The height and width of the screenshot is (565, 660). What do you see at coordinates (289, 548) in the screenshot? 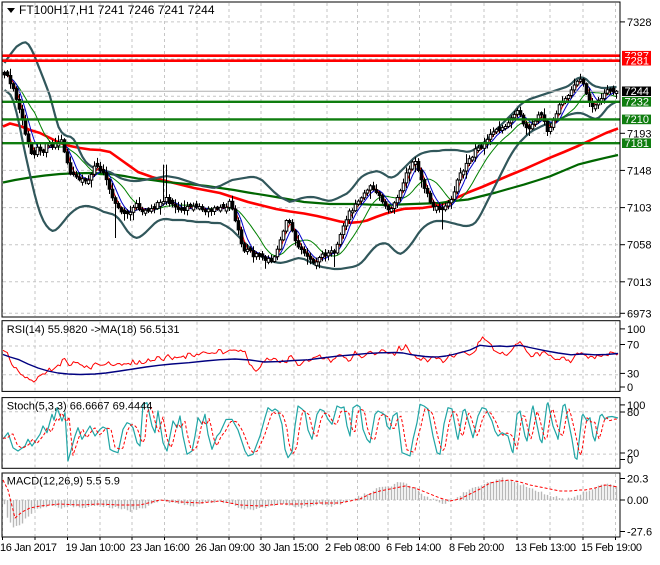
I see `svg-text: 30 Jan 15:00` at bounding box center [289, 548].